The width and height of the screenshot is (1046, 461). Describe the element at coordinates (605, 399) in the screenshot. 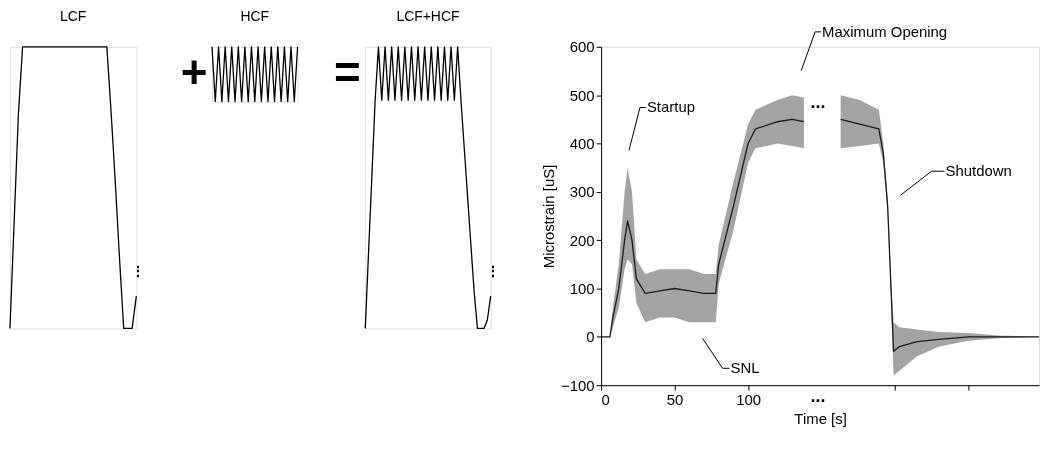

I see `x-tick-label: 0` at that location.